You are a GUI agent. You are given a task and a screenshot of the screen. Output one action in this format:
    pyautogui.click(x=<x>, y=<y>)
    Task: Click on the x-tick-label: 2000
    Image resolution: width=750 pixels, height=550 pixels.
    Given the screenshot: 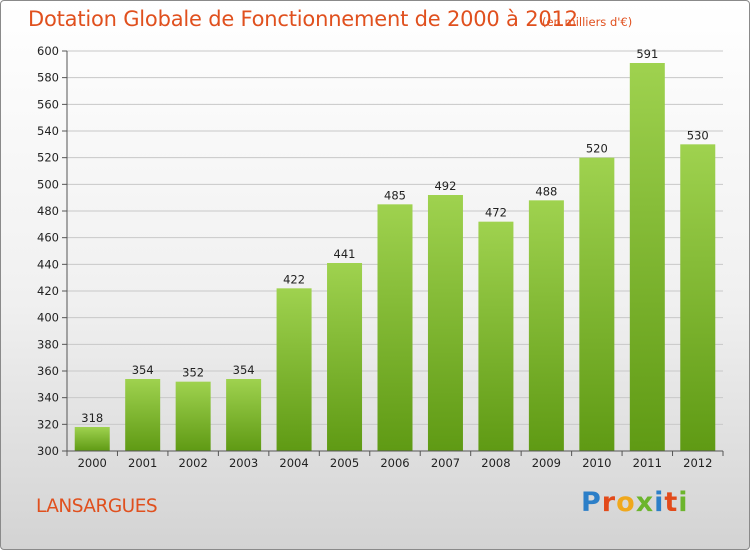 What is the action you would take?
    pyautogui.click(x=92, y=463)
    